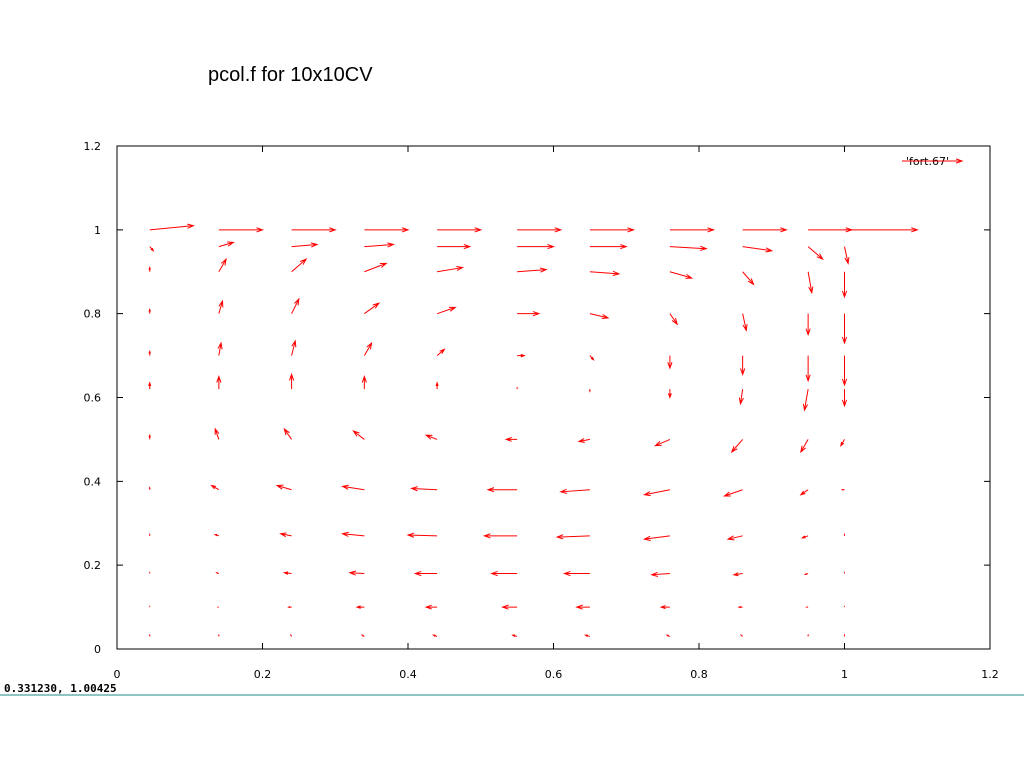 The height and width of the screenshot is (768, 1024). What do you see at coordinates (408, 674) in the screenshot?
I see `x-tick-label: 0.4` at bounding box center [408, 674].